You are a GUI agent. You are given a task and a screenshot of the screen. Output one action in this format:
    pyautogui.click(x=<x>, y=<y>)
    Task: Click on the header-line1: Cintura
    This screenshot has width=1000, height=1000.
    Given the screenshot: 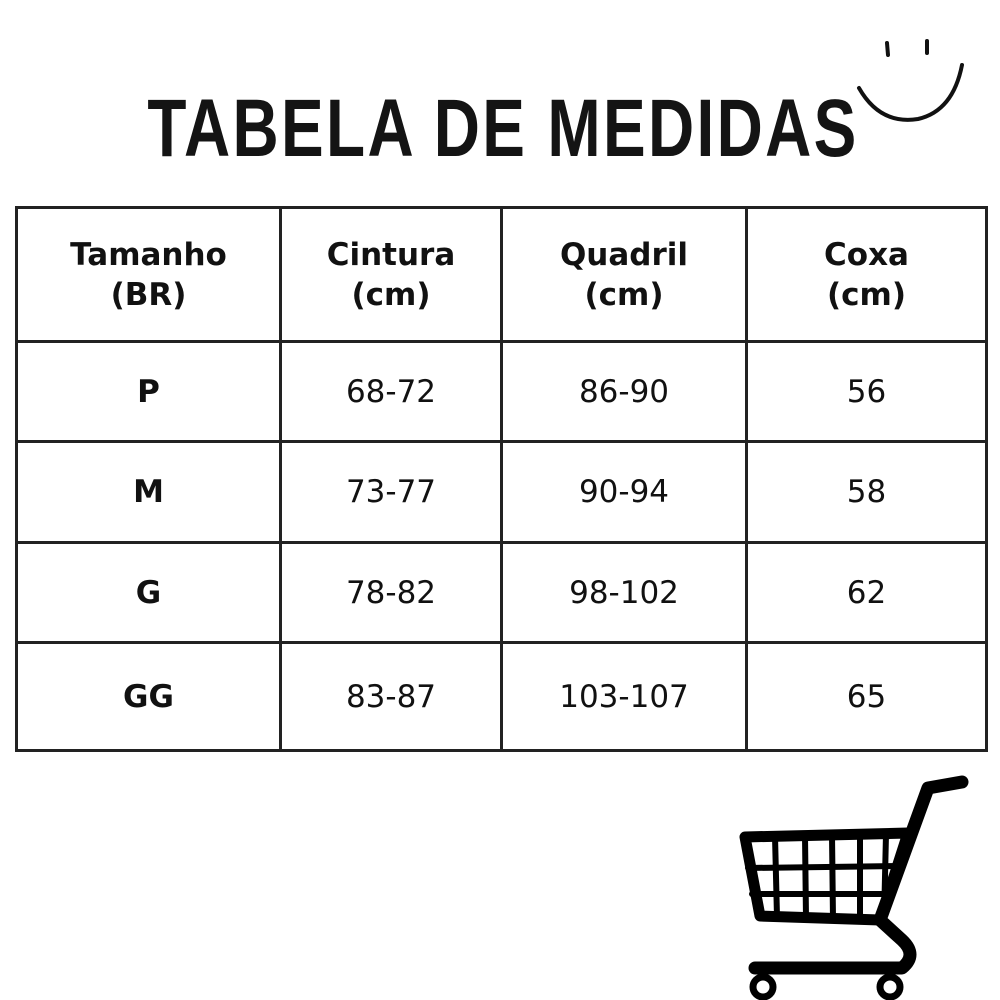 What is the action you would take?
    pyautogui.click(x=391, y=254)
    